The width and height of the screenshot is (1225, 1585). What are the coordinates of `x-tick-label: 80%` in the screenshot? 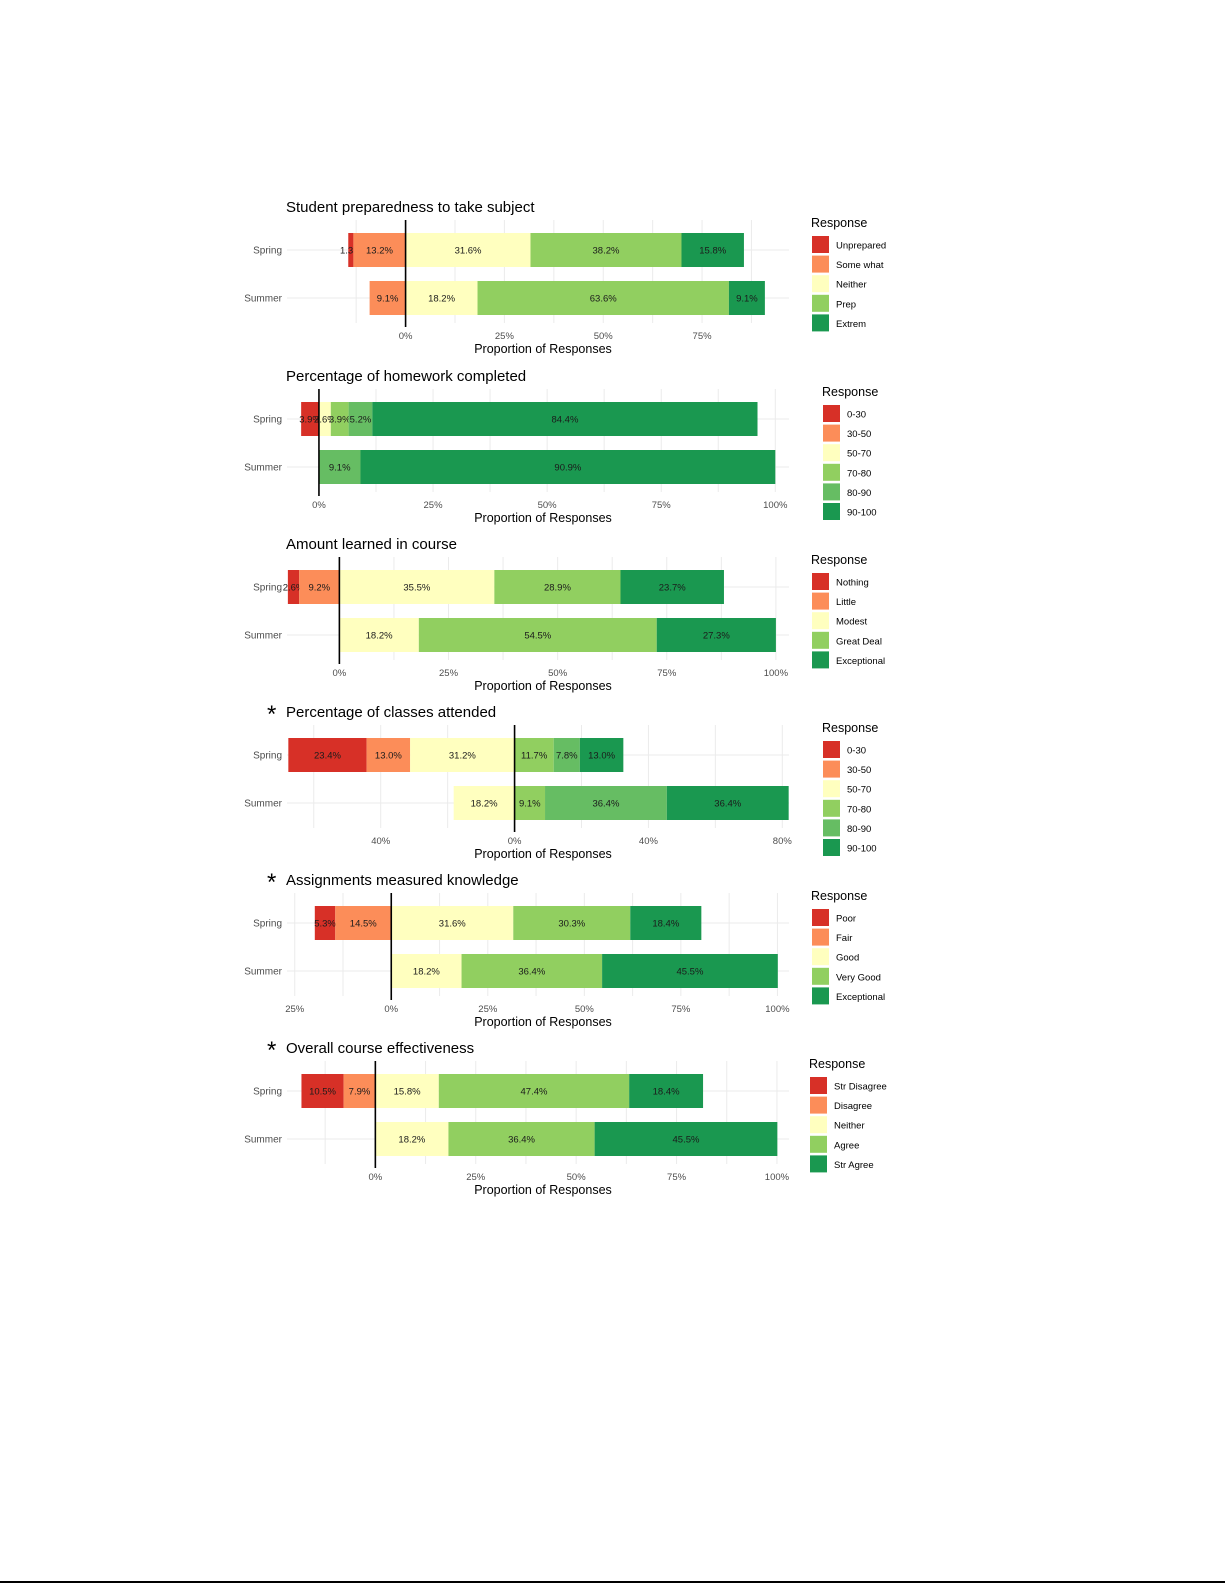 It's located at (783, 841).